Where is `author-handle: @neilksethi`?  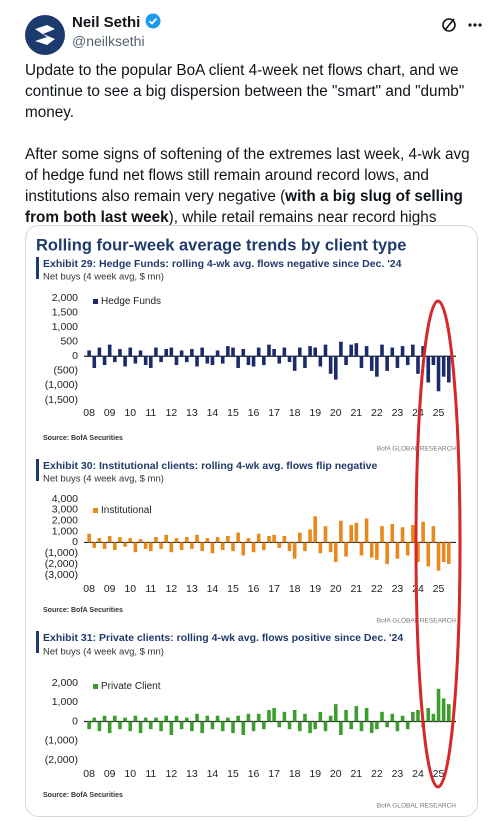
author-handle: @neilksethi is located at coordinates (108, 41).